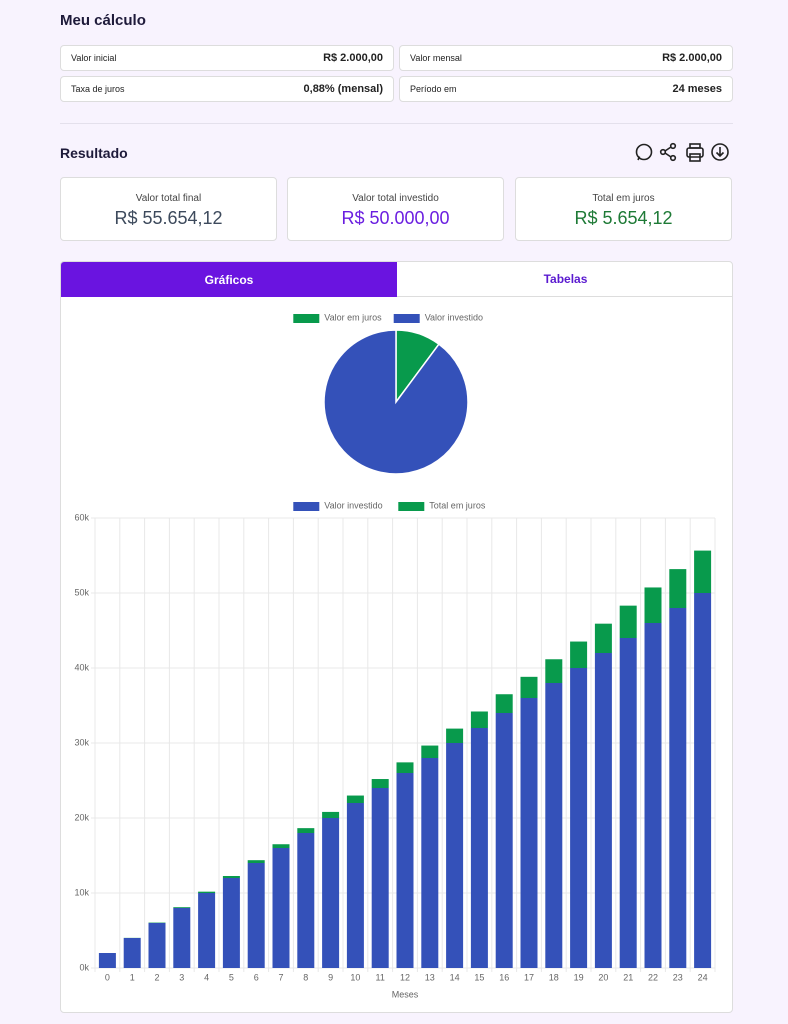  I want to click on x-tick-label: 0, so click(107, 977).